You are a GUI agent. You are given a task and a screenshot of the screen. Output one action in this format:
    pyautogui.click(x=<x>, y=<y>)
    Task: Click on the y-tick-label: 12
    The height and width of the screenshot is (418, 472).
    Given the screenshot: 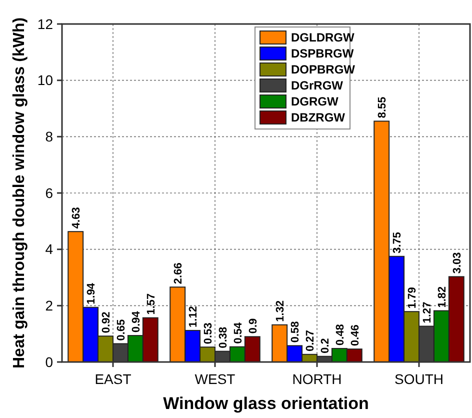 What is the action you would take?
    pyautogui.click(x=45, y=24)
    